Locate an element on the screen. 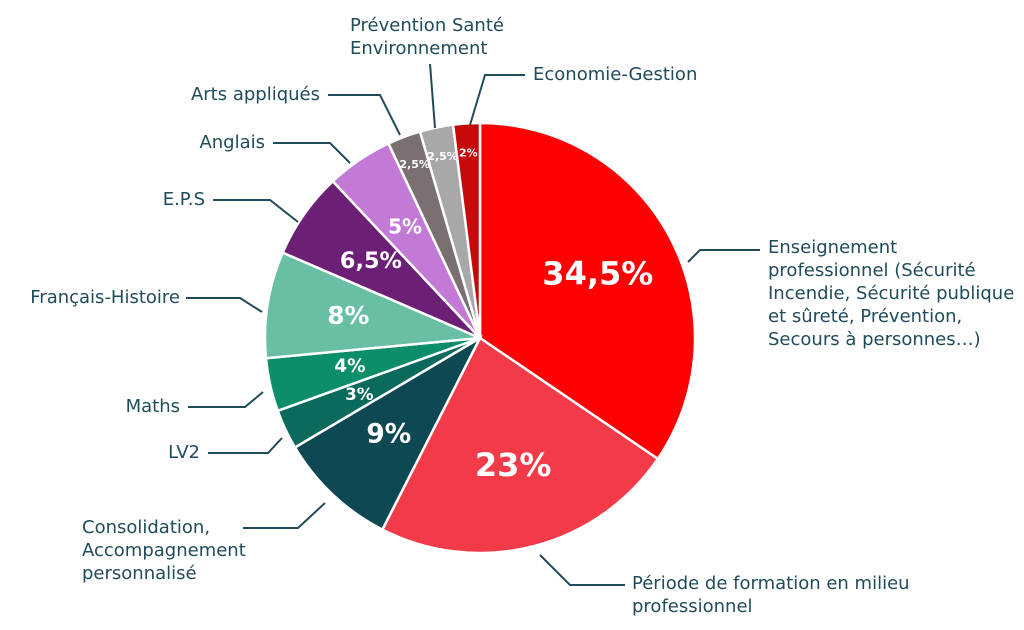 The height and width of the screenshot is (630, 1024). value-label: 8% is located at coordinates (348, 315).